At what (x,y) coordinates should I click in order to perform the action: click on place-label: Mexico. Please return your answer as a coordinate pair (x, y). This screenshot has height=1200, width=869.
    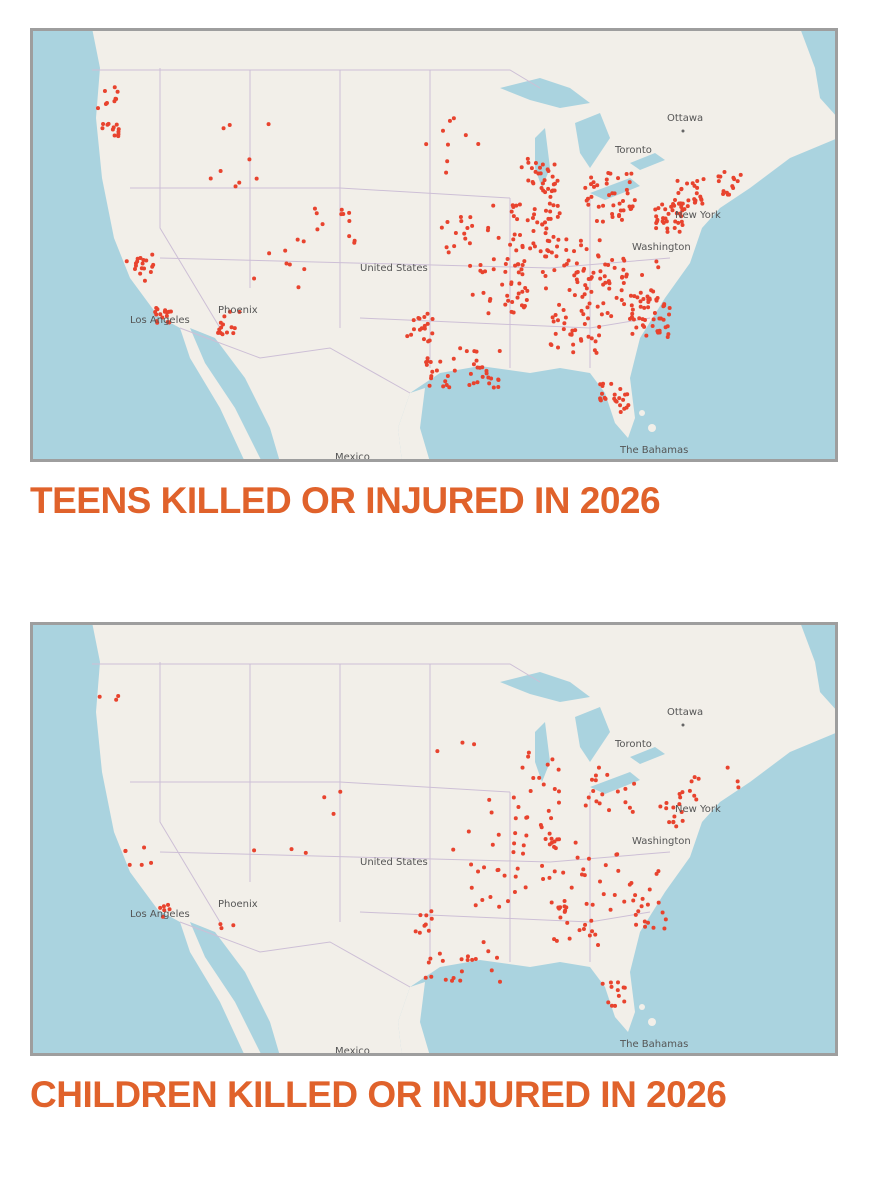
    Looking at the image, I should click on (352, 1051).